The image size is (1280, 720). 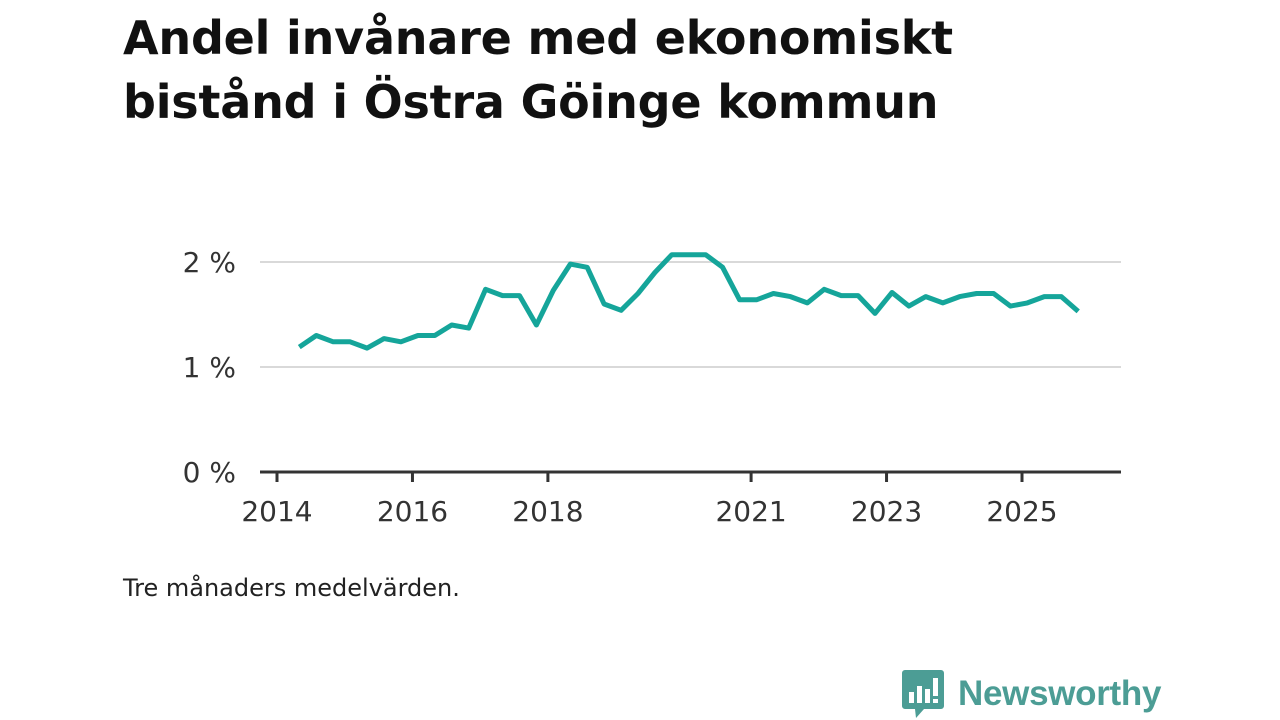 What do you see at coordinates (886, 511) in the screenshot?
I see `x-tick-label: 2023` at bounding box center [886, 511].